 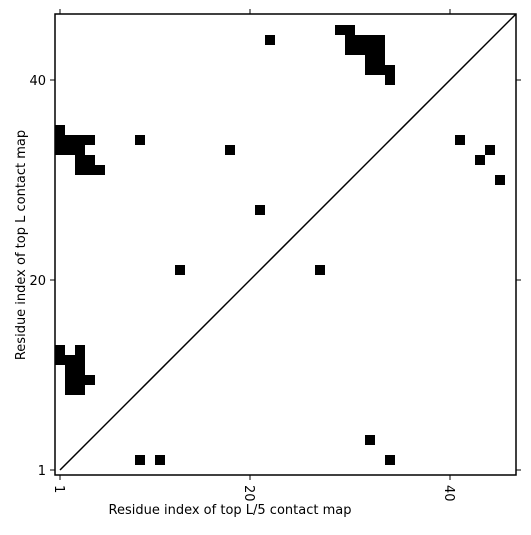 What do you see at coordinates (21, 245) in the screenshot?
I see `y-axis-label: Residue index of top L contact map` at bounding box center [21, 245].